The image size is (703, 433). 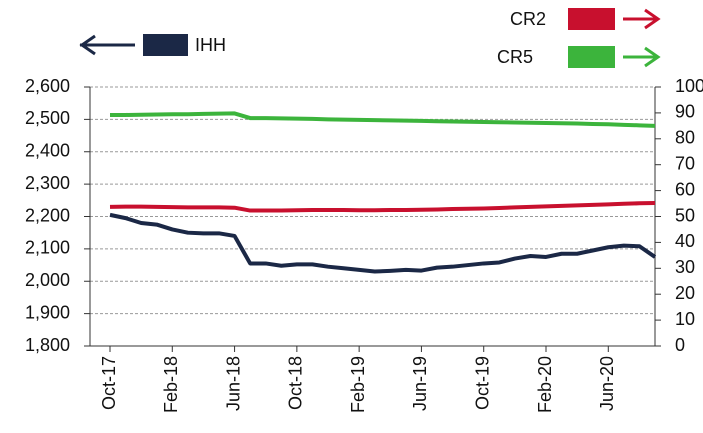 I want to click on y2-tick-label: 40, so click(x=685, y=241).